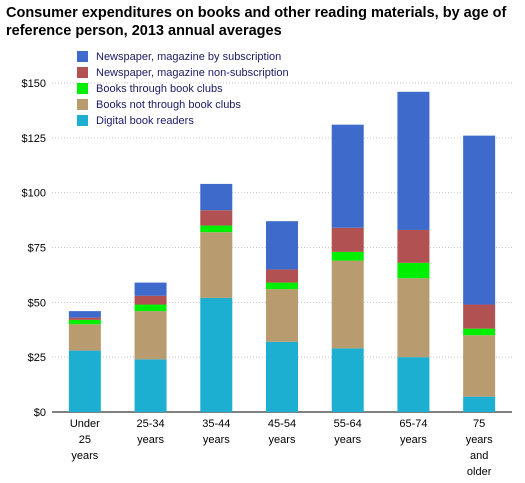 This screenshot has height=483, width=525. Describe the element at coordinates (348, 432) in the screenshot. I see `x-tick-label: 55-64 years` at that location.